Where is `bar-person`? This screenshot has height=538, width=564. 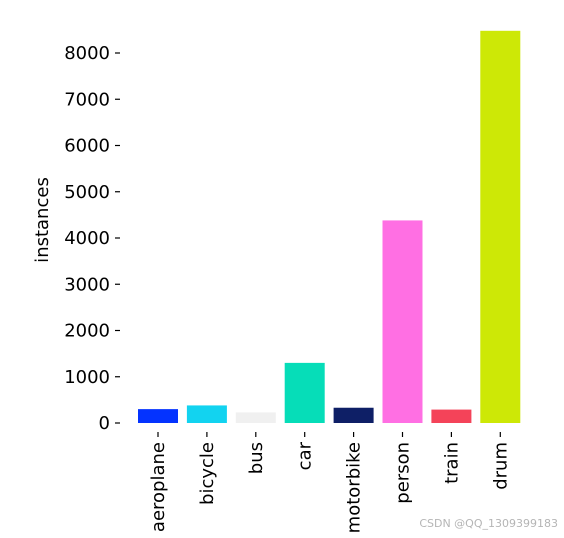
bar-person is located at coordinates (402, 321).